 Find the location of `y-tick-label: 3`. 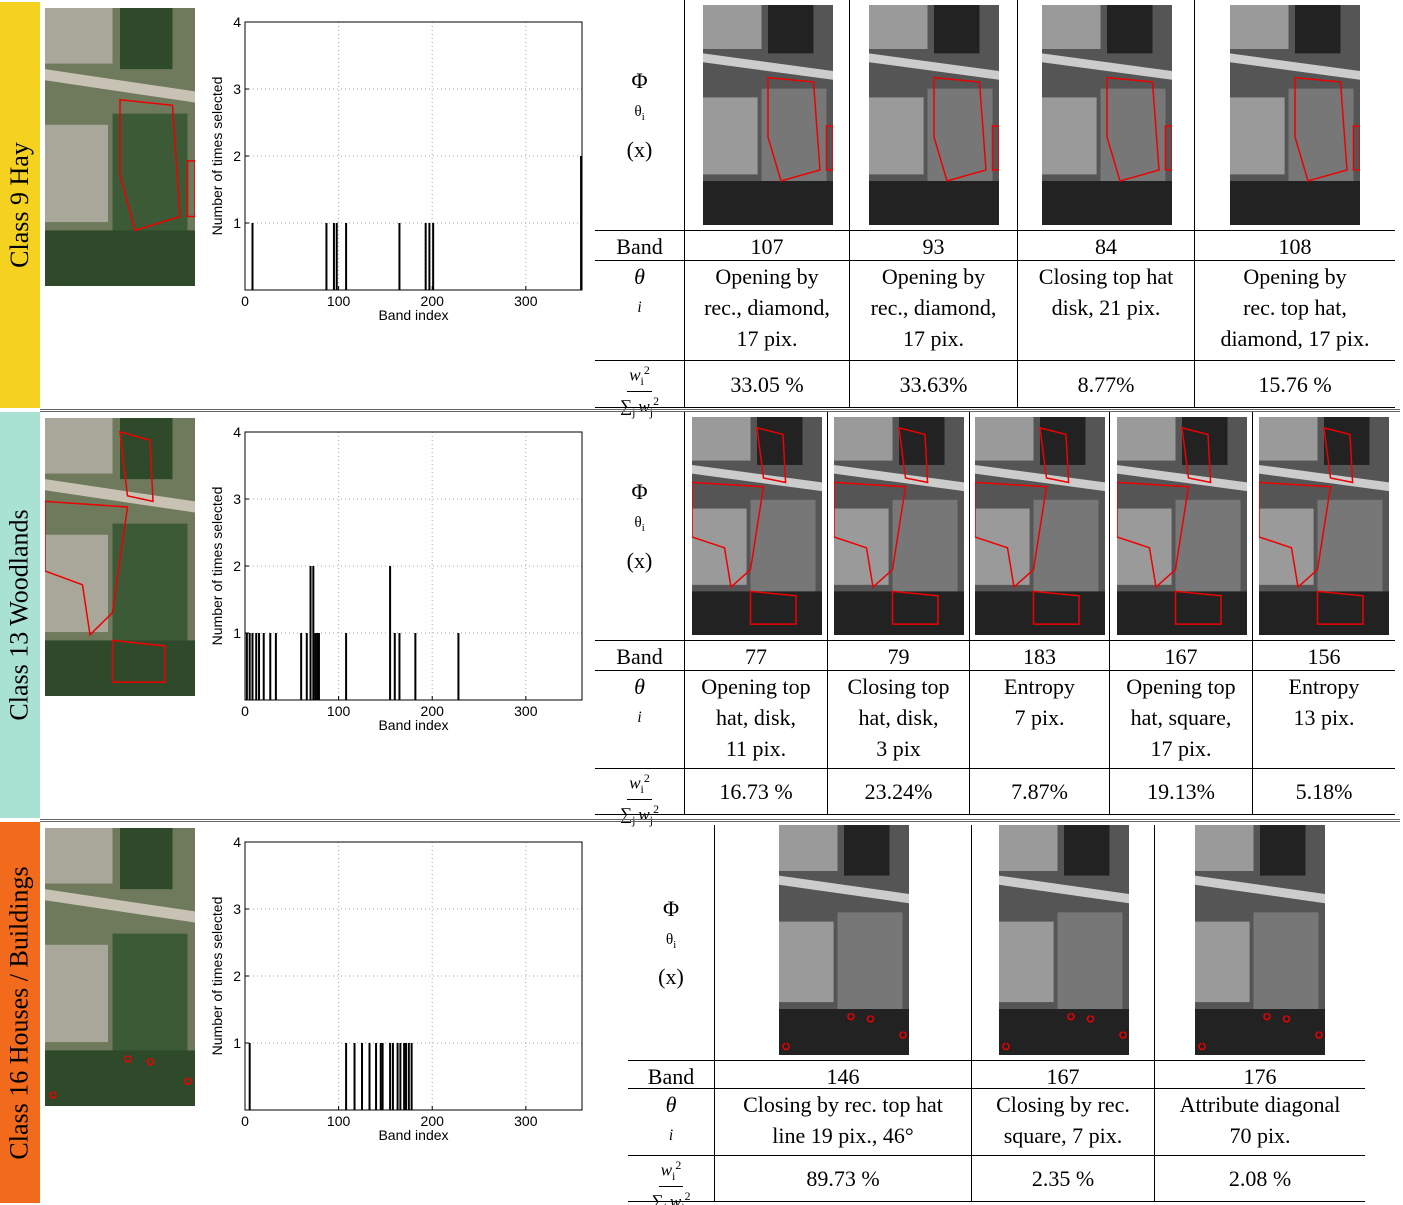

y-tick-label: 3 is located at coordinates (237, 89).